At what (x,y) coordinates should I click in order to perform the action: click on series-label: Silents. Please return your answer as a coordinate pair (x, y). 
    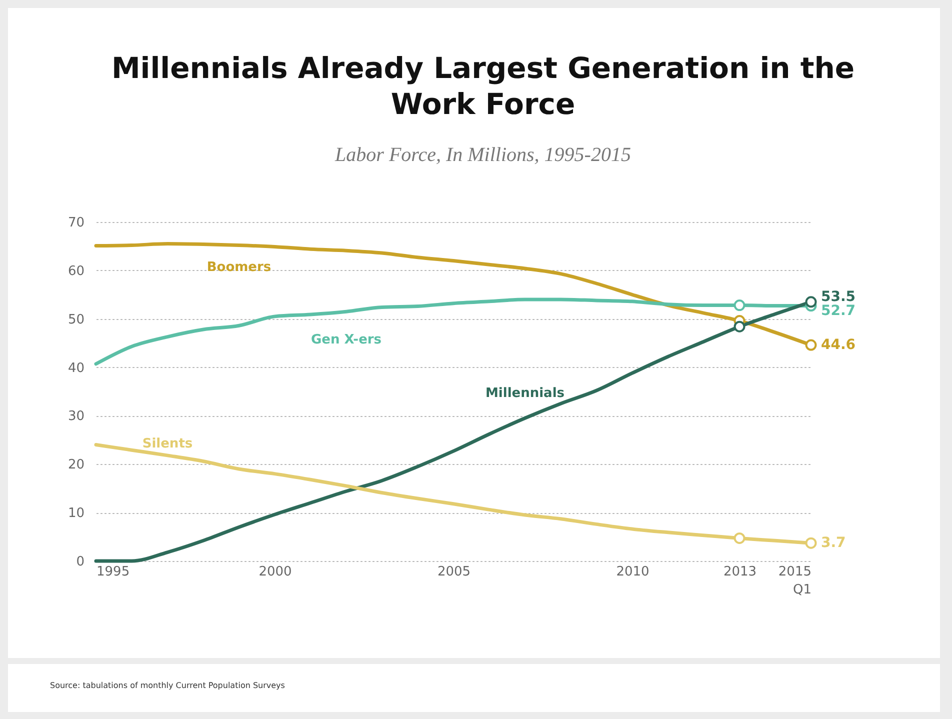
    Looking at the image, I should click on (167, 444).